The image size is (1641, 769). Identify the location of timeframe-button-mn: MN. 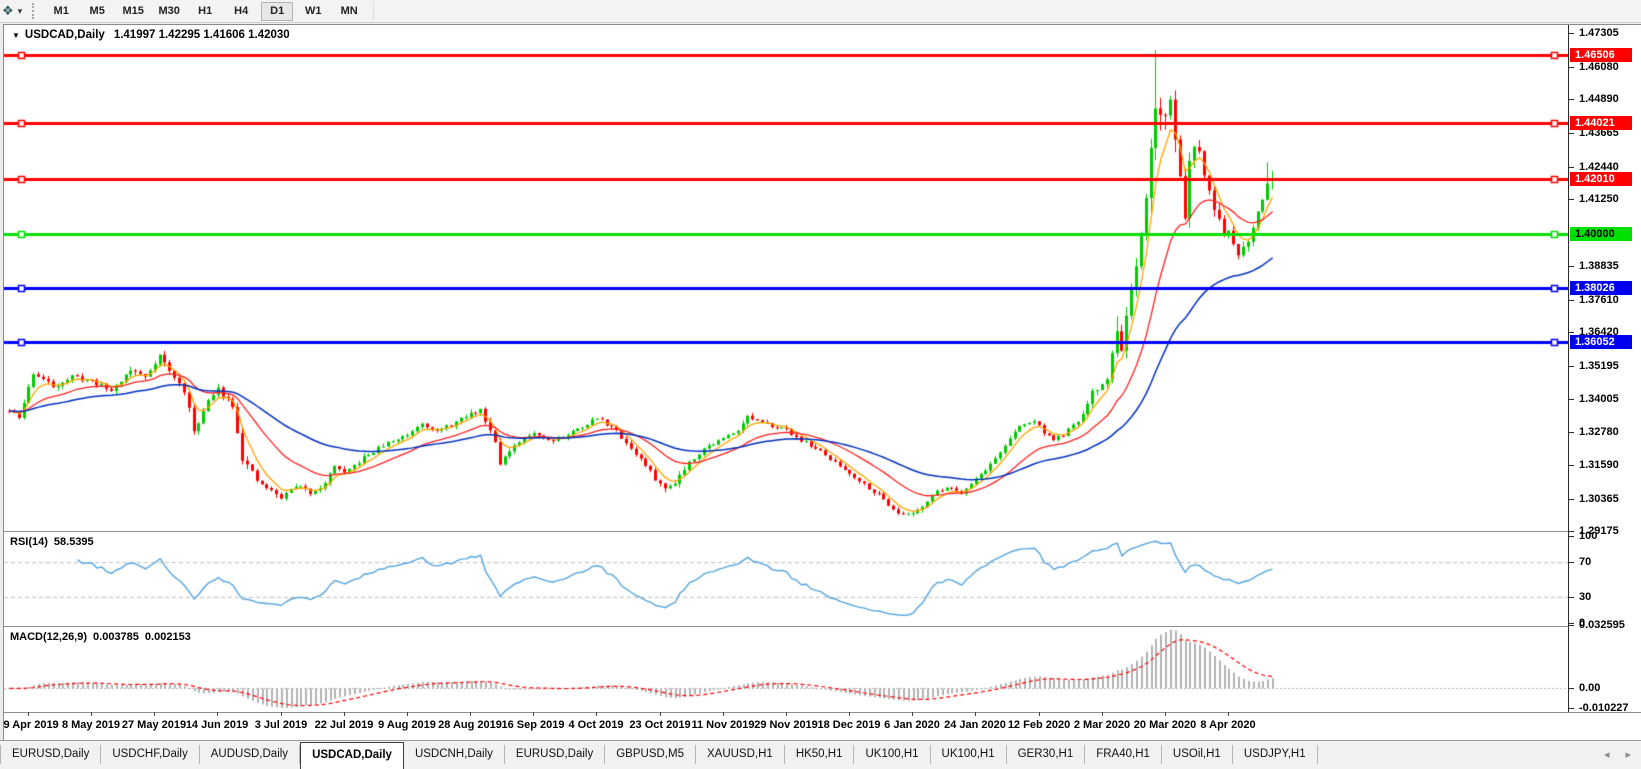
(349, 10).